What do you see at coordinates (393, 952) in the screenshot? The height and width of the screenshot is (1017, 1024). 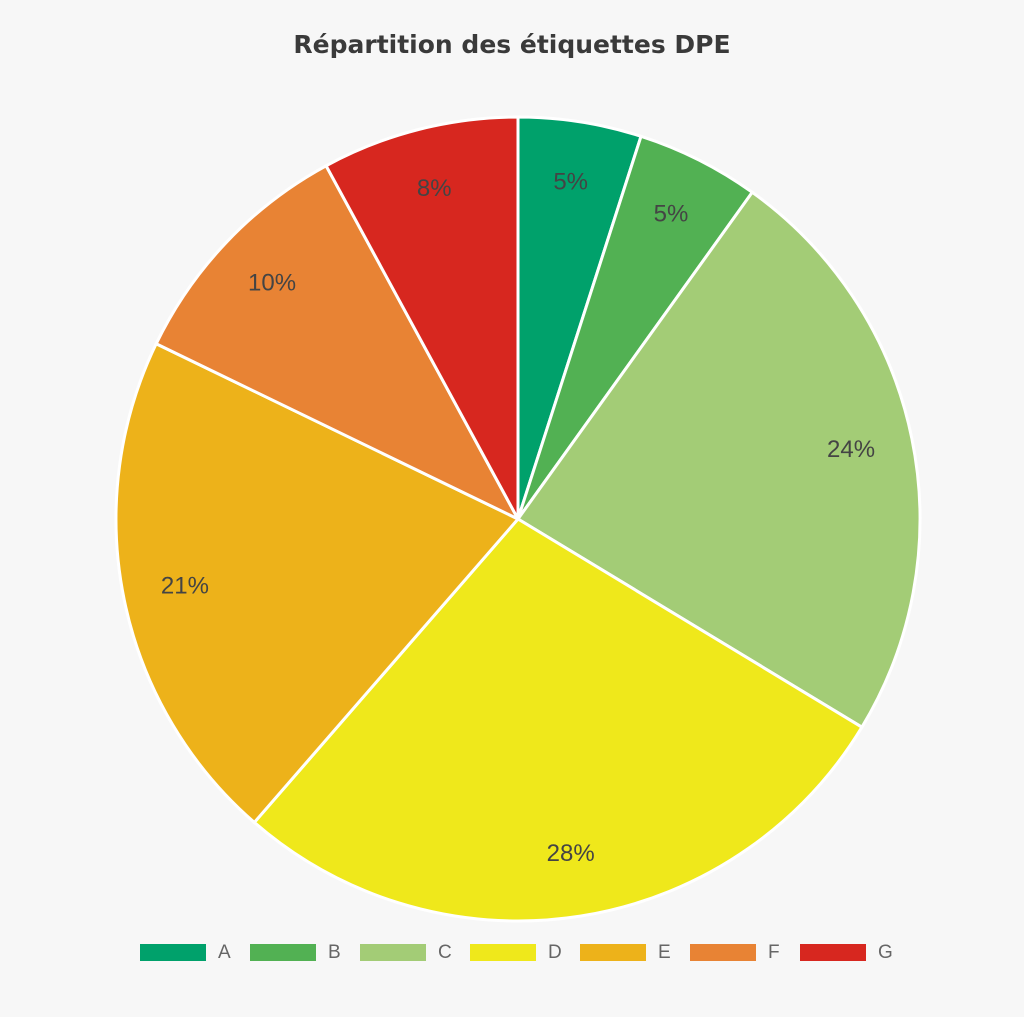 I see `legend-swatch-c` at bounding box center [393, 952].